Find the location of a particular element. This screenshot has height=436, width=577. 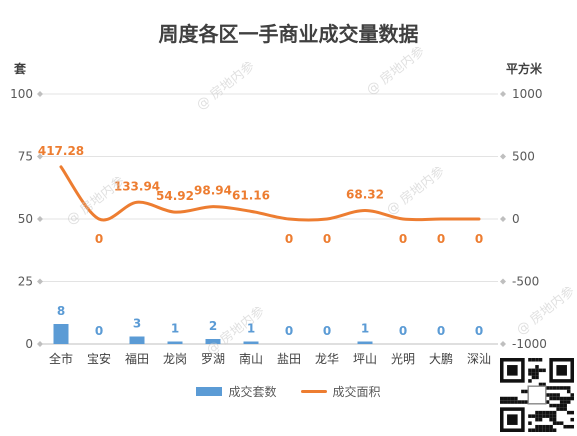

line-value-label: 68.32 is located at coordinates (365, 194).